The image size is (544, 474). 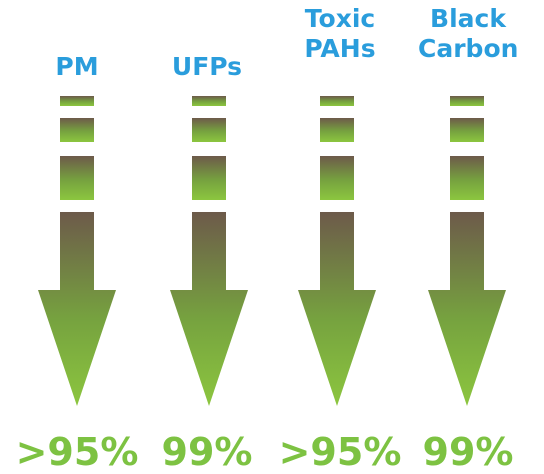 I want to click on pollutant-label-line: PM, so click(x=77, y=66).